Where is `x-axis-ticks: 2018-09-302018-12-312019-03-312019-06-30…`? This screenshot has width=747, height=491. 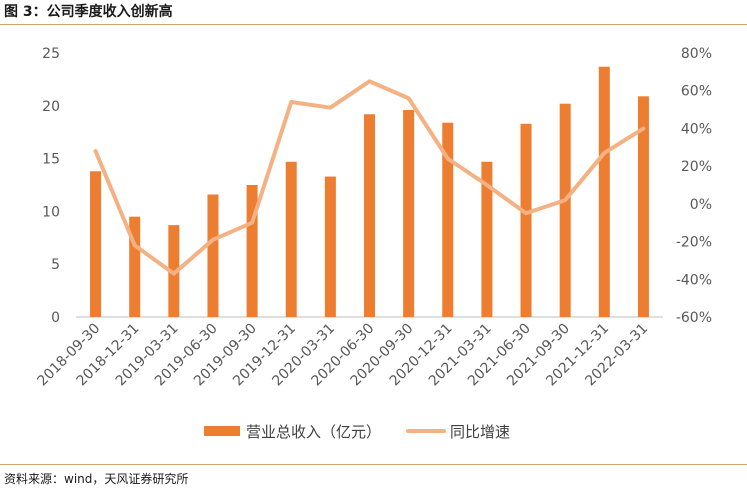 x-axis-ticks: 2018-09-302018-12-312019-03-312019-06-30… is located at coordinates (343, 355).